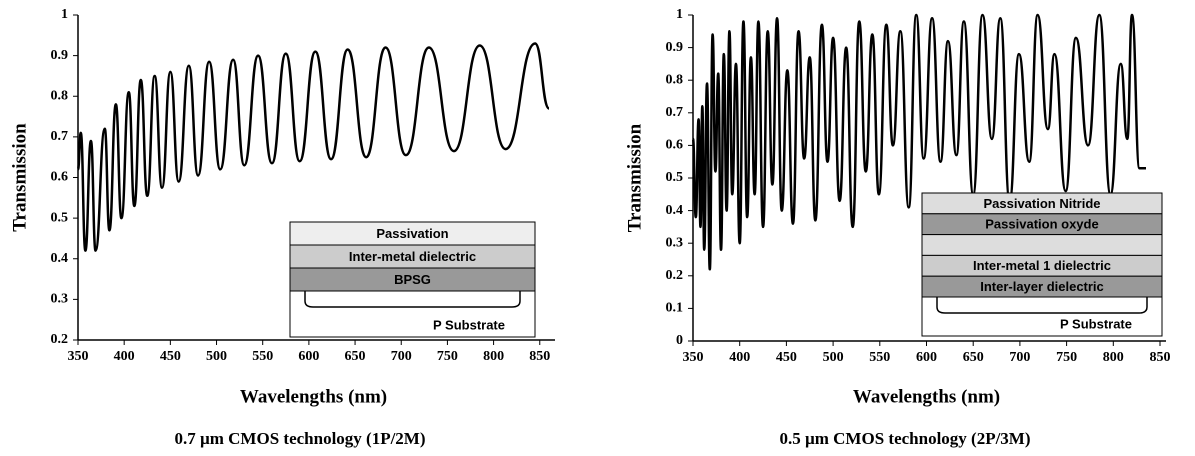  Describe the element at coordinates (412, 233) in the screenshot. I see `inset-layer-label: Passivation` at that location.